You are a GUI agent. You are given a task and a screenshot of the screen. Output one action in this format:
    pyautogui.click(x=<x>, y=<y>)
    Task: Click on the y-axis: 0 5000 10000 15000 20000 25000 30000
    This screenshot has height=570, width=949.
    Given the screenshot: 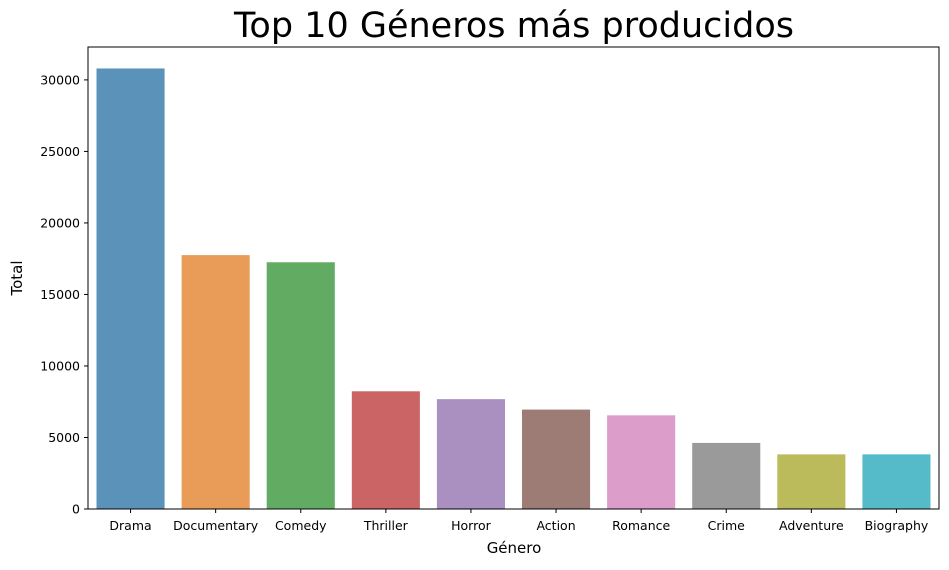 What is the action you would take?
    pyautogui.click(x=64, y=294)
    